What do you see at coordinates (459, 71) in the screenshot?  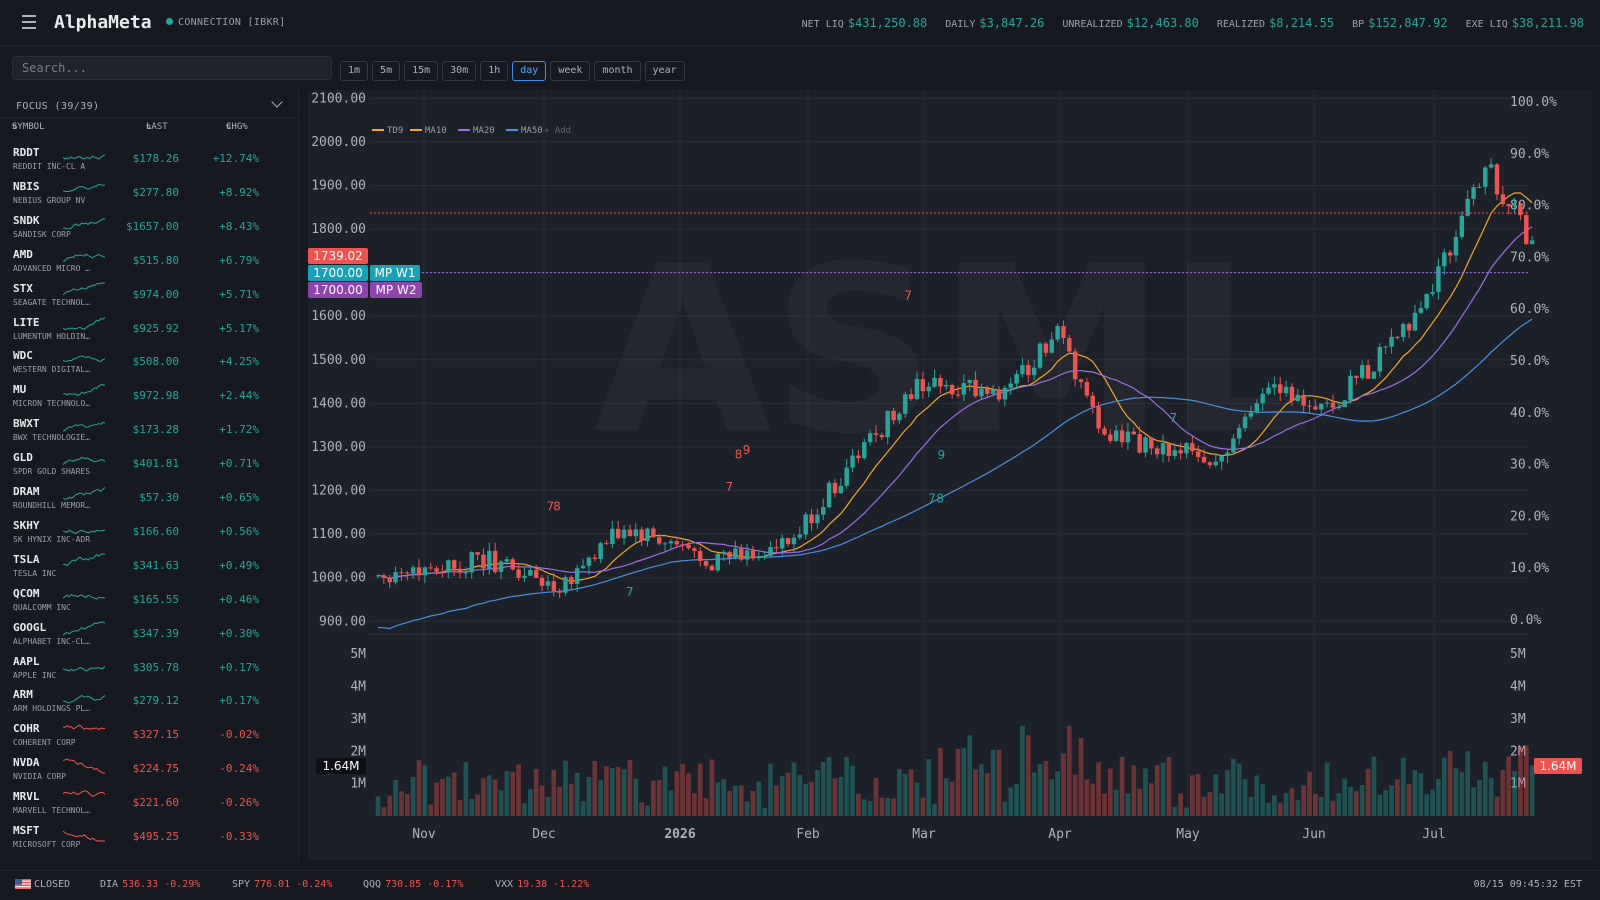 I see `timeframe-30m-button: 30m` at bounding box center [459, 71].